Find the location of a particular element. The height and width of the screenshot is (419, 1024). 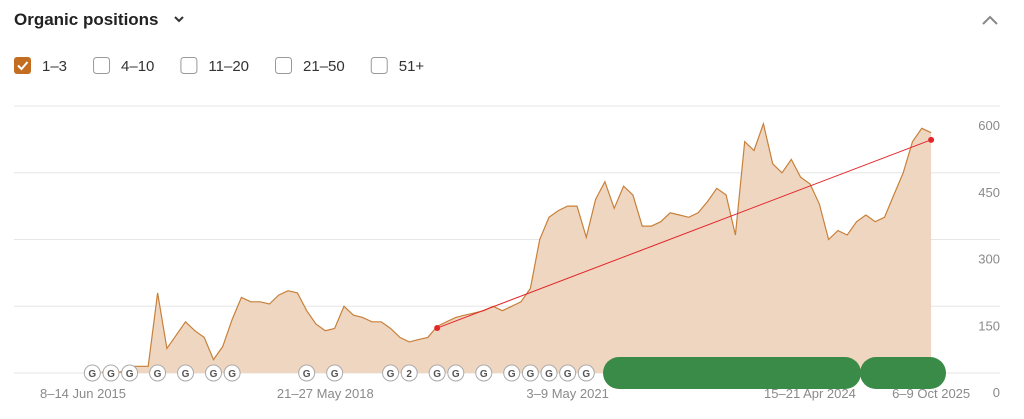

filter-label: 51+ is located at coordinates (412, 66).